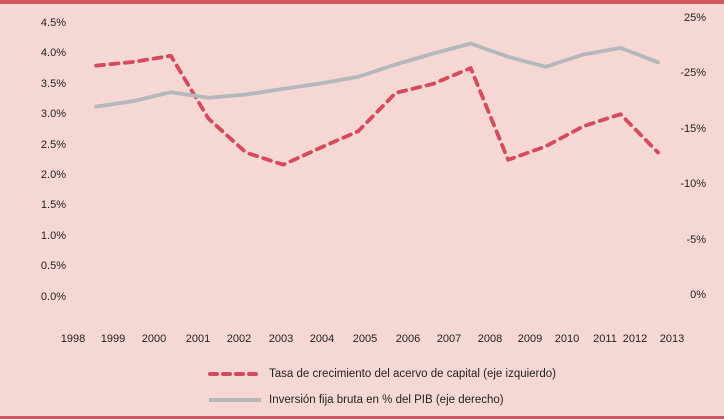 This screenshot has width=724, height=419. I want to click on top-accent-bar, so click(362, 2).